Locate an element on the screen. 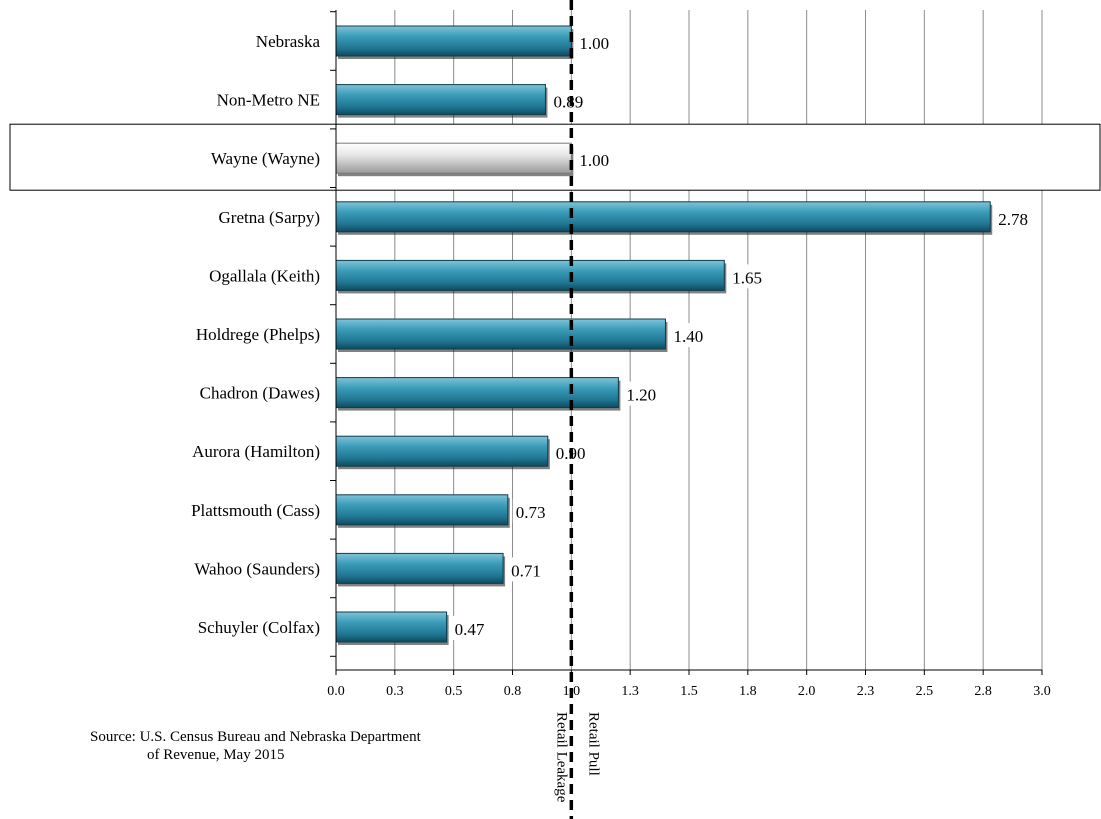 The image size is (1101, 819). x-tick-label: 1.0 is located at coordinates (572, 691).